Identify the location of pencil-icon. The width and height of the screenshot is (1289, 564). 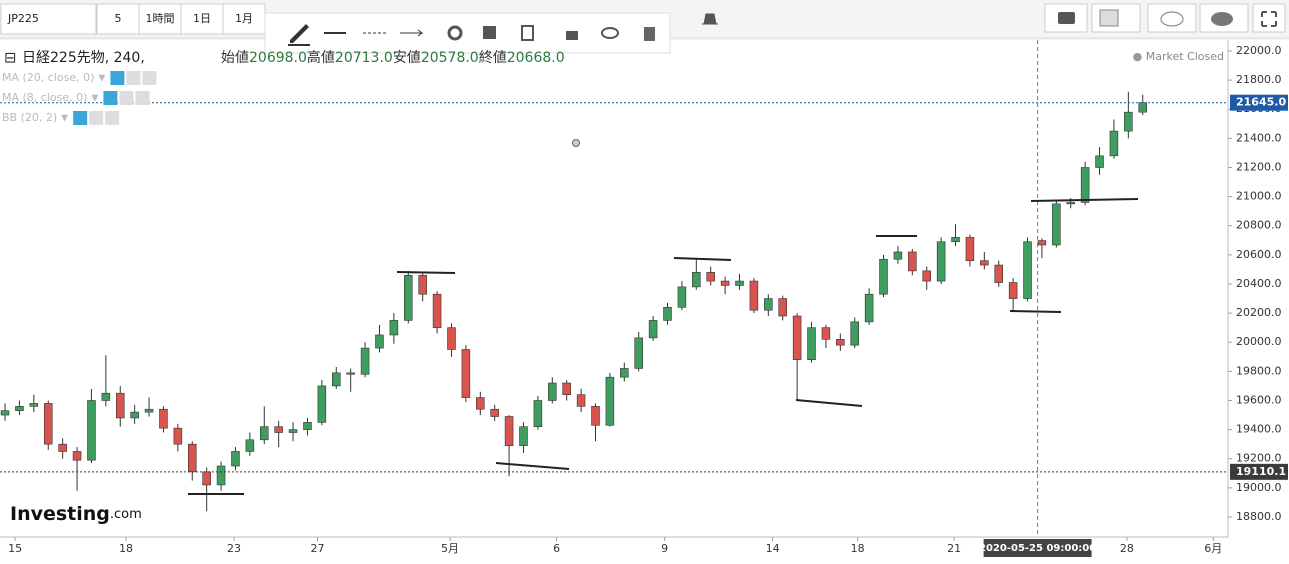
(299, 33).